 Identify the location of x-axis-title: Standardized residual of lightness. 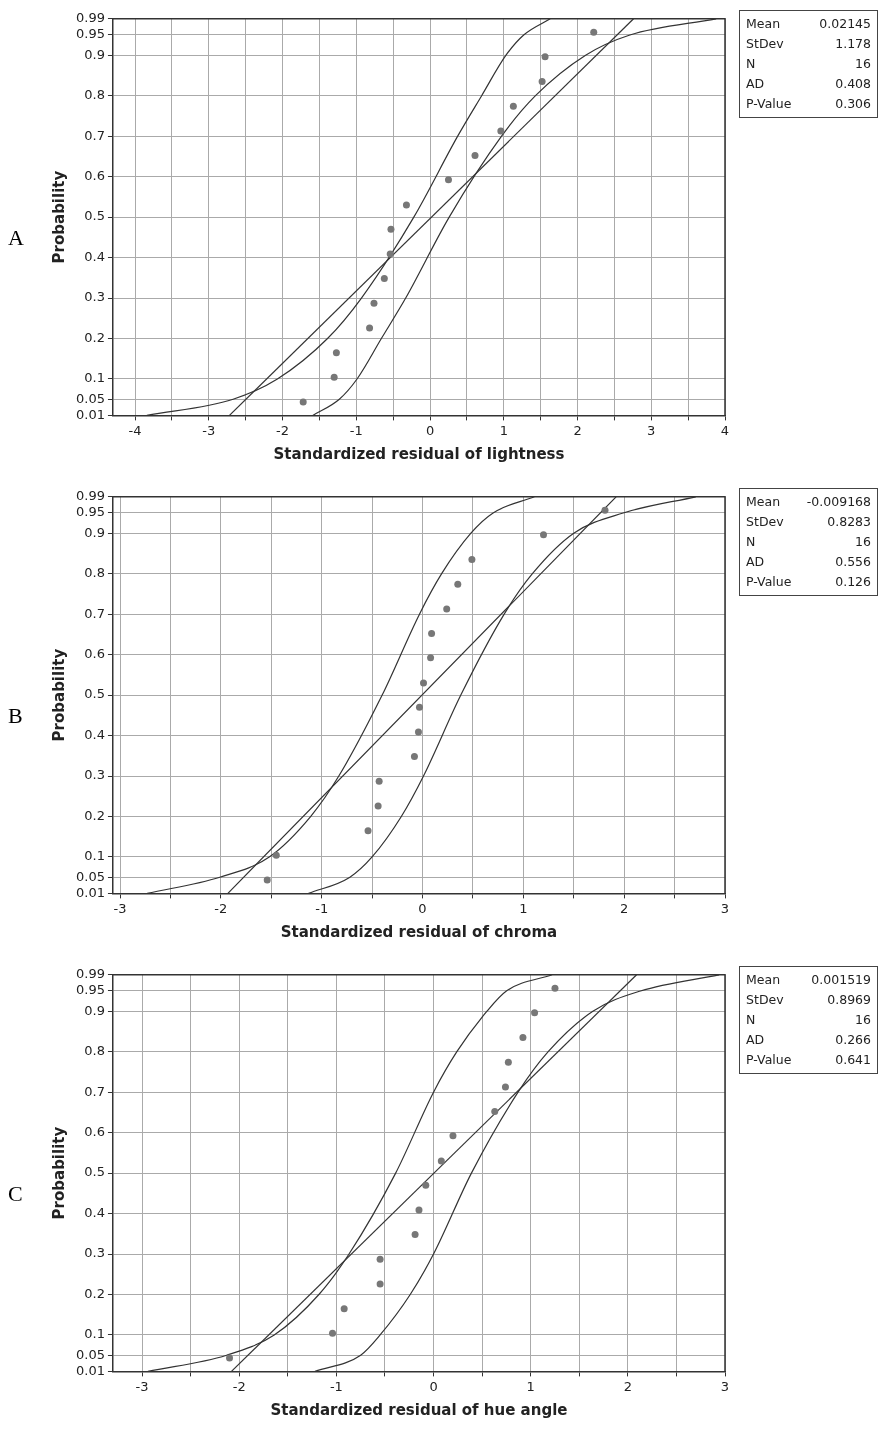
(419, 453).